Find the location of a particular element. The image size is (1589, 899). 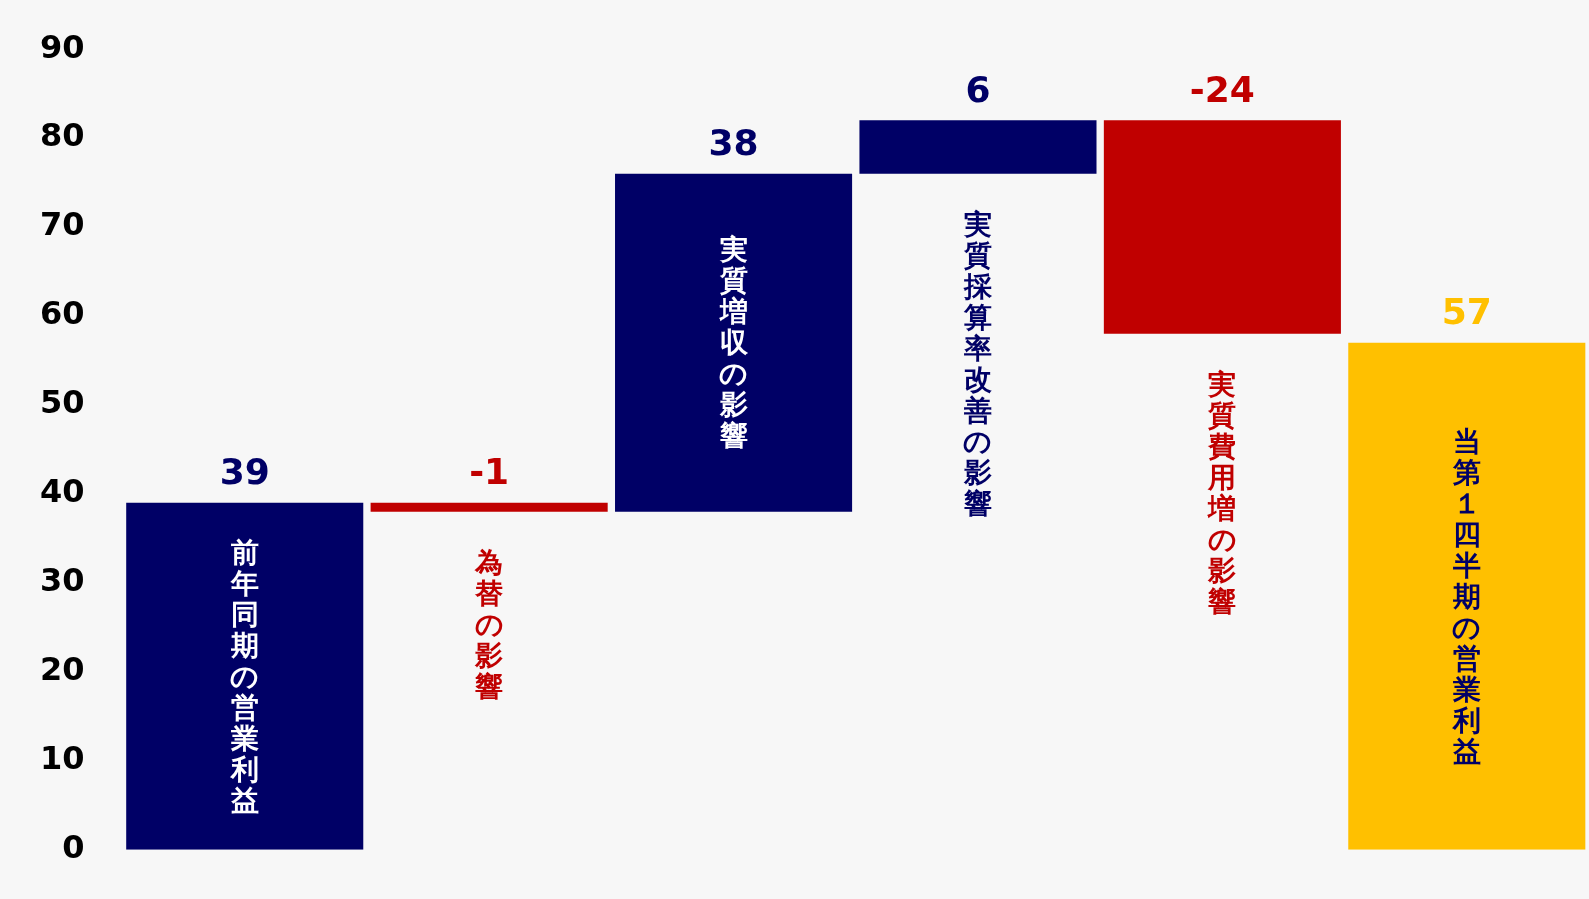

y-tick-label: 0 is located at coordinates (73, 847).